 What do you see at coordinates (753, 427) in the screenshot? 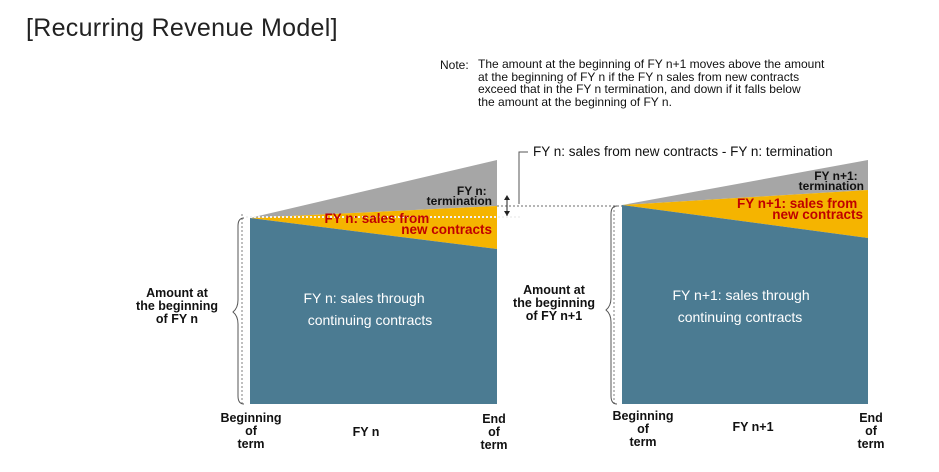
I see `fy-n1-period-label: FY n+1` at bounding box center [753, 427].